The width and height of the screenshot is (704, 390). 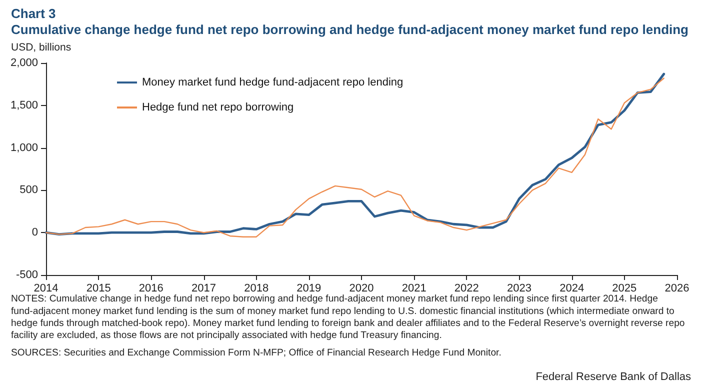 What do you see at coordinates (361, 288) in the screenshot?
I see `x-tick-label: 2020` at bounding box center [361, 288].